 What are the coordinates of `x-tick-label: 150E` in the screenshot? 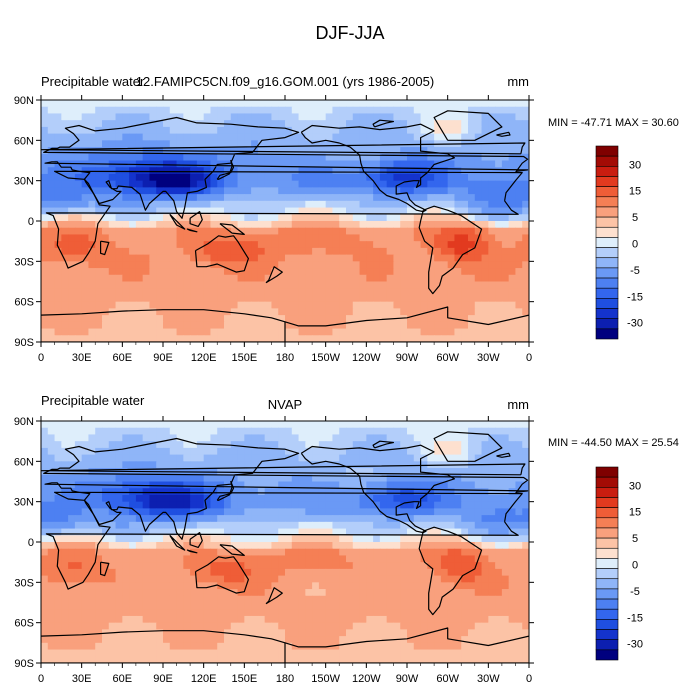 It's located at (244, 679).